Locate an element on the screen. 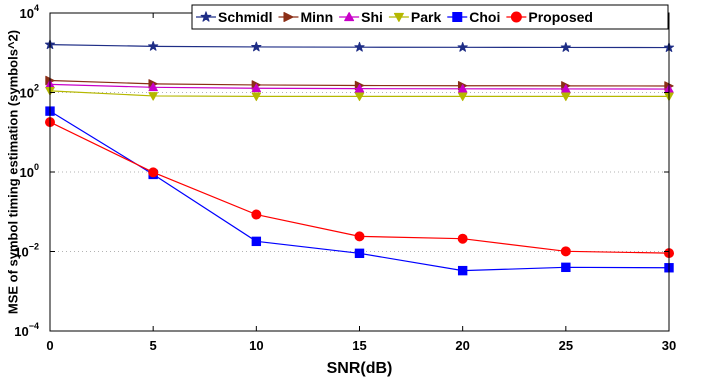 The image size is (701, 383). series-schmidl is located at coordinates (359, 45).